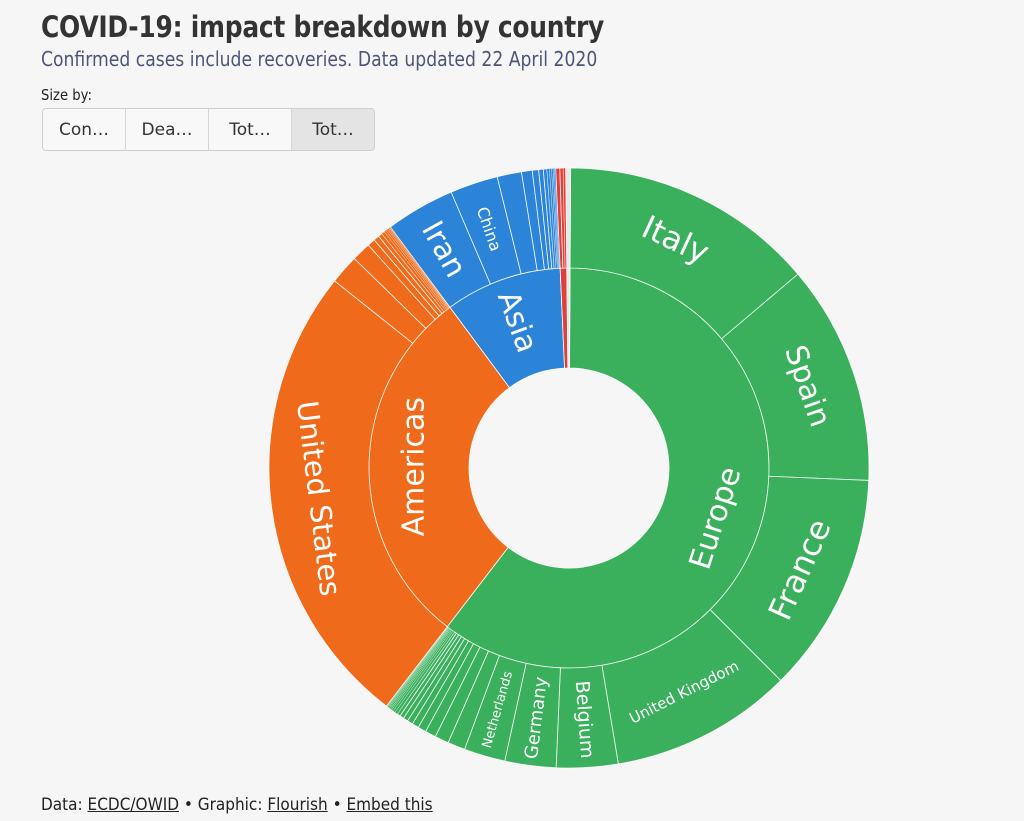  What do you see at coordinates (62, 805) in the screenshot?
I see `data-prefix: Data:` at bounding box center [62, 805].